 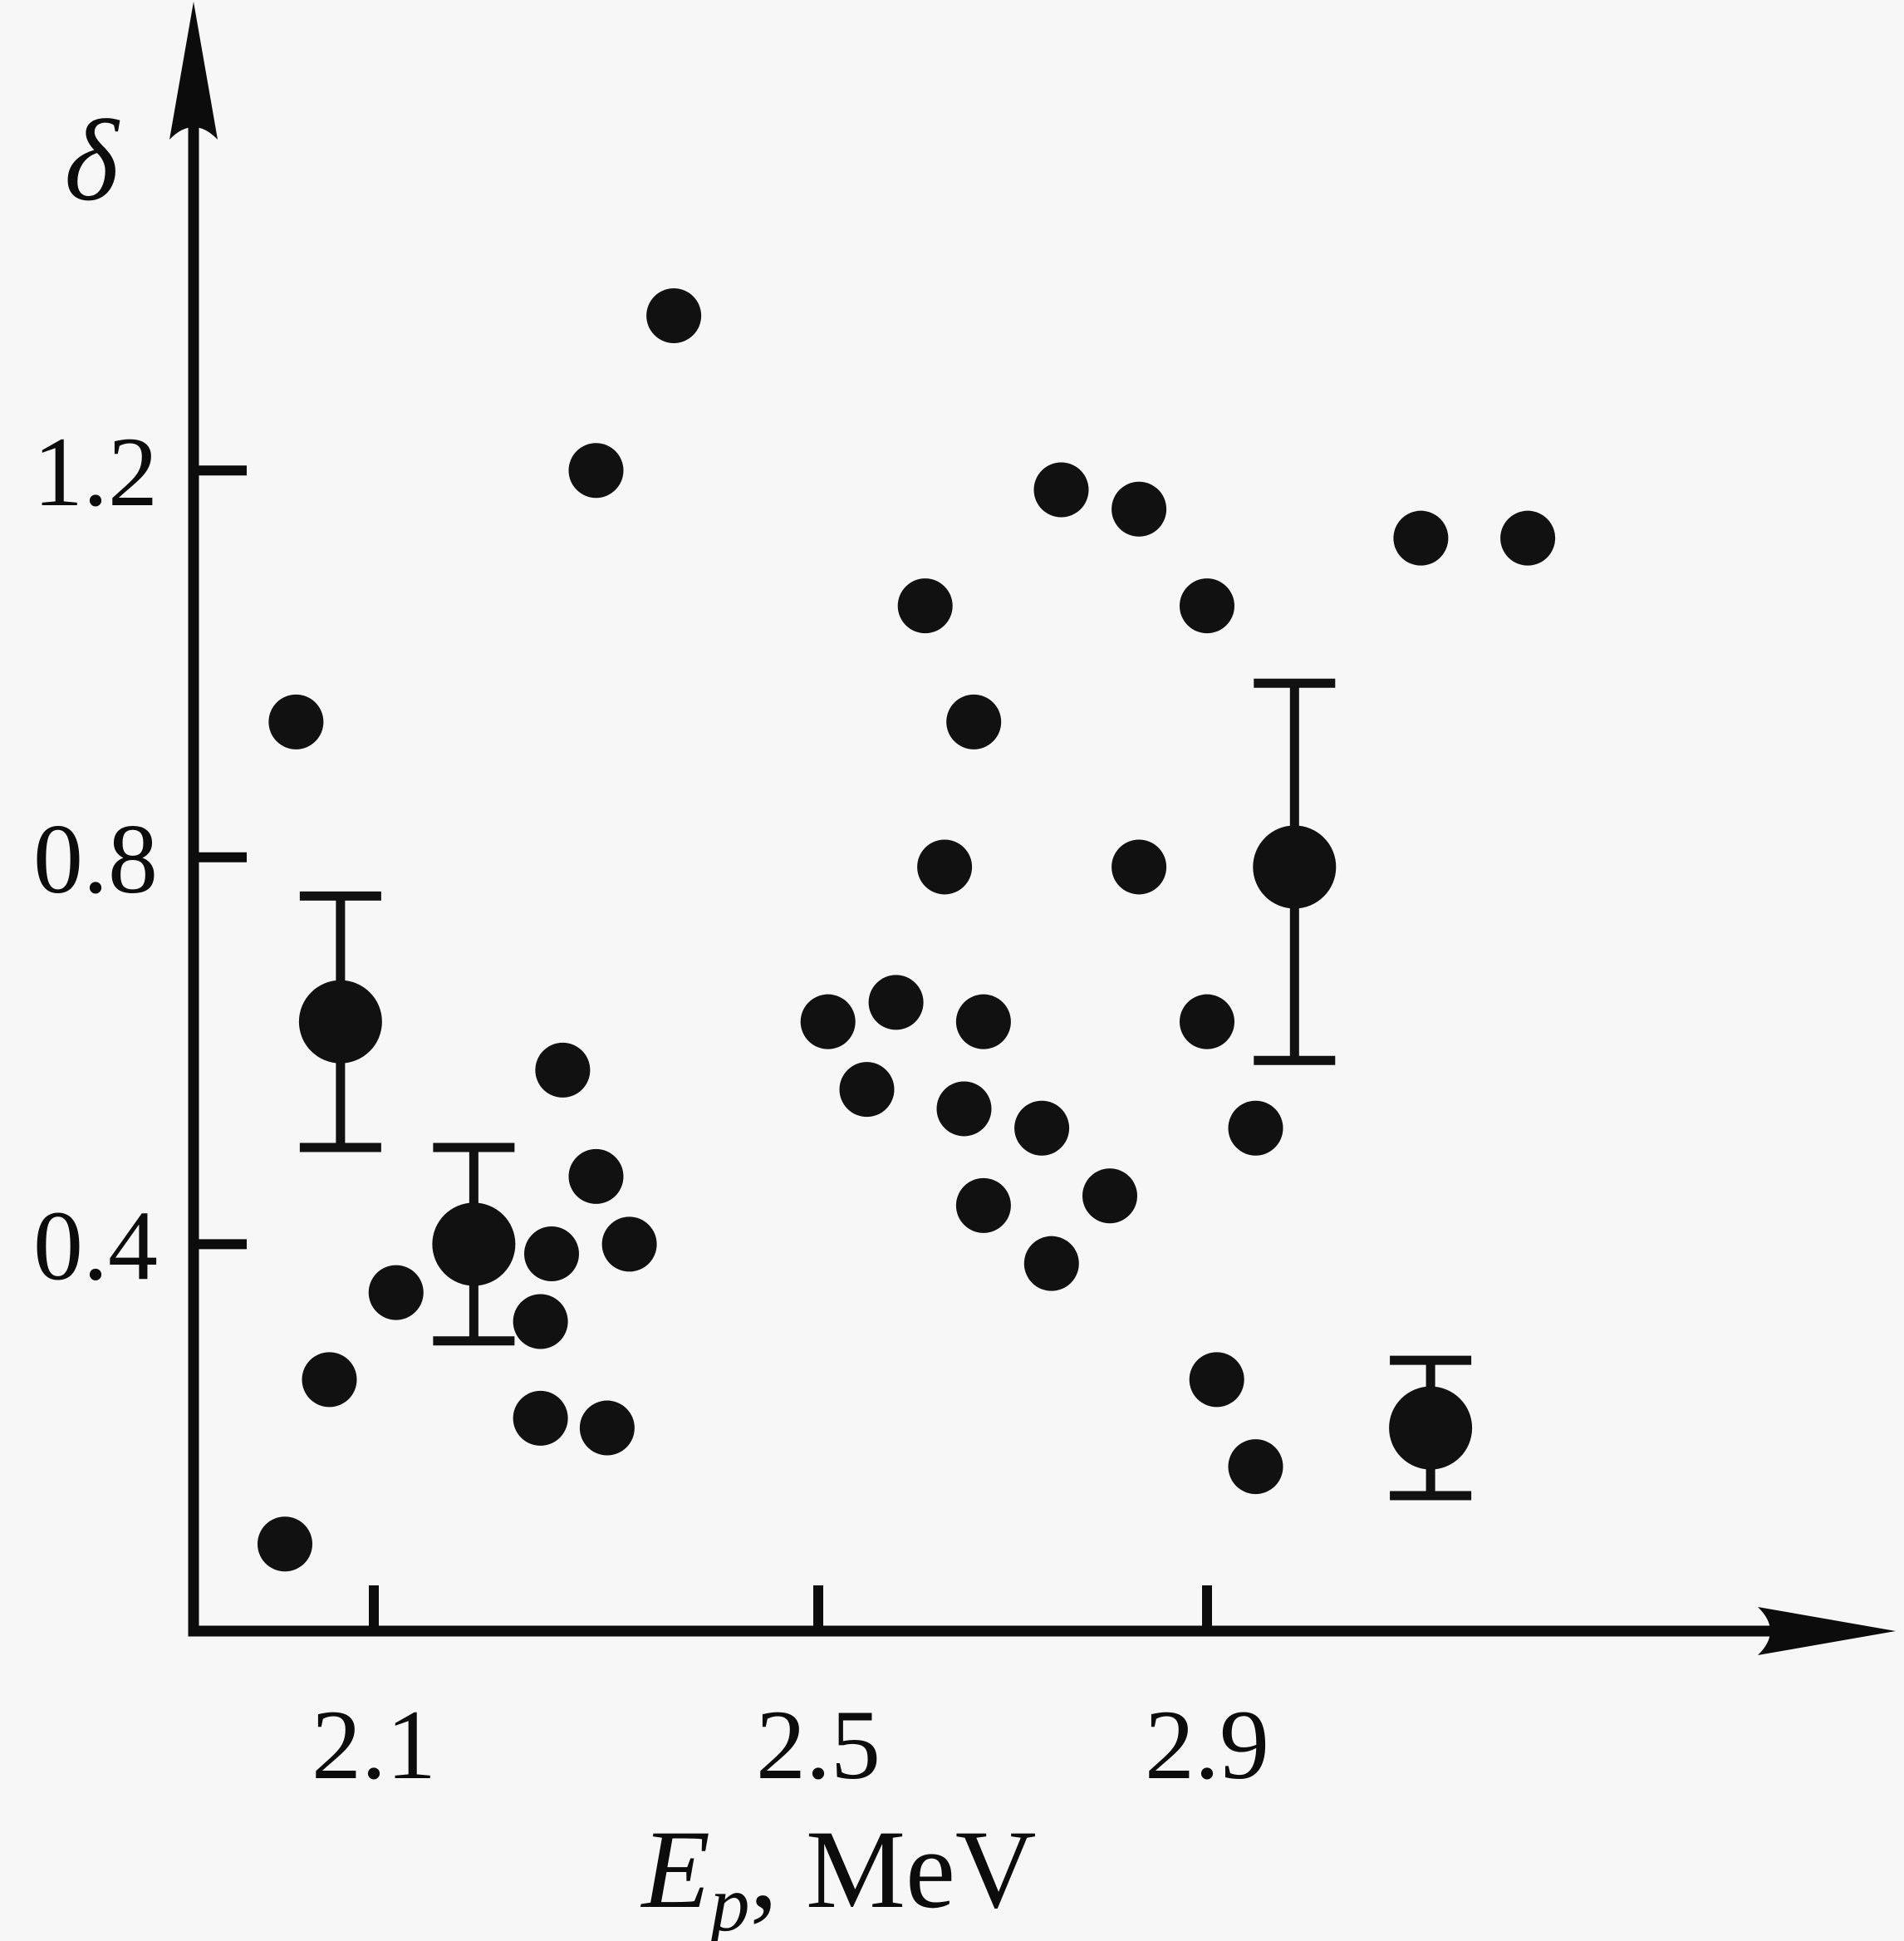 I want to click on y-tick-label: 0.8, so click(x=95, y=859).